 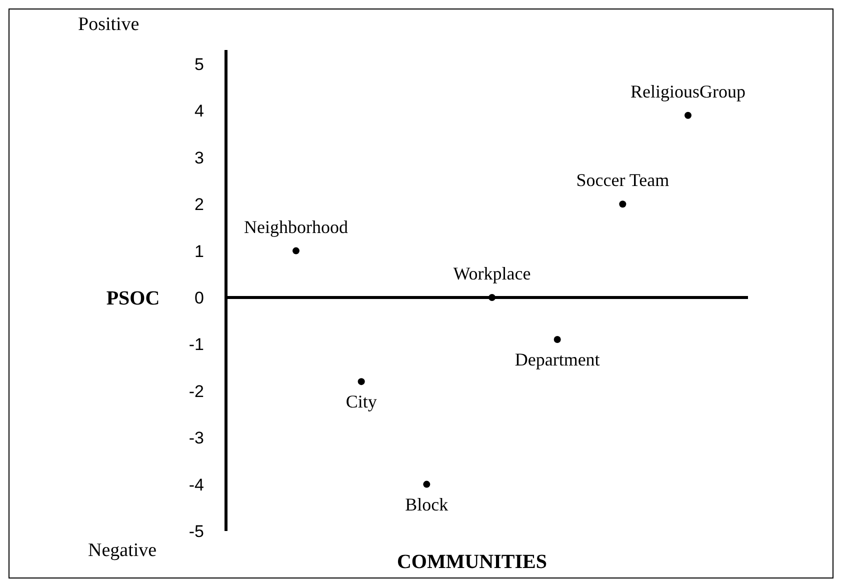 I want to click on text: Positive, so click(x=109, y=24).